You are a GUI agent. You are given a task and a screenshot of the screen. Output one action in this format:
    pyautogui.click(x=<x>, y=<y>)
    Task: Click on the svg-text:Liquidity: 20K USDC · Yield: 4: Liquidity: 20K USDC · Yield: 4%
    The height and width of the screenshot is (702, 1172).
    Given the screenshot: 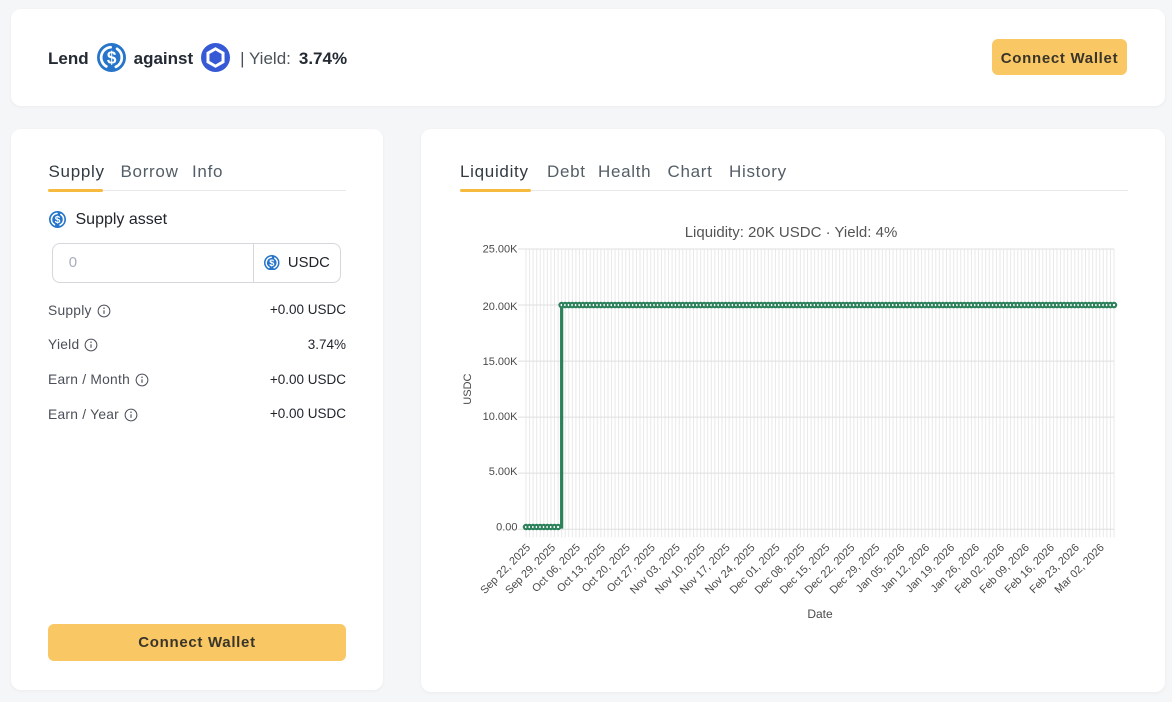 What is the action you would take?
    pyautogui.click(x=791, y=232)
    